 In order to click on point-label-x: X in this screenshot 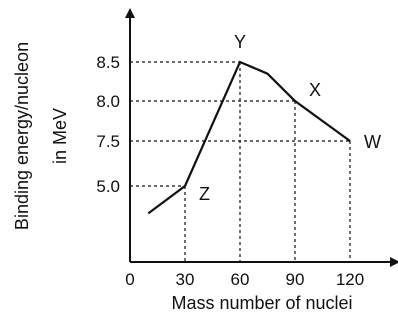, I will do `click(315, 90)`.